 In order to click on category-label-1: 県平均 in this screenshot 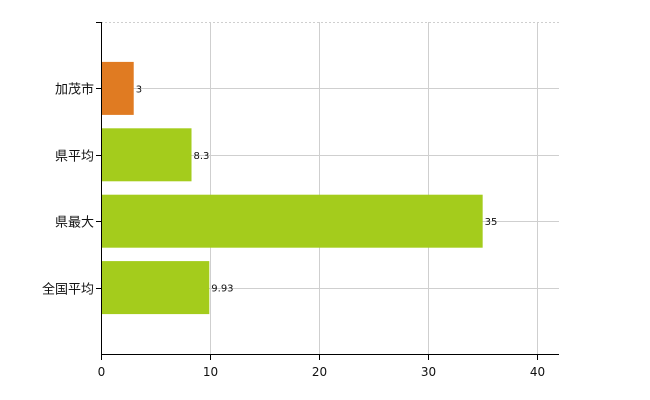, I will do `click(74, 157)`.